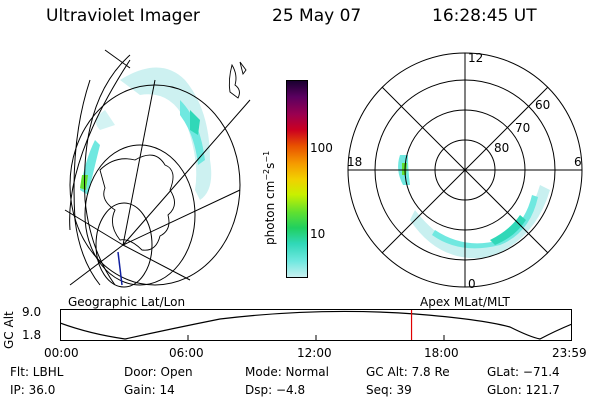 Image resolution: width=600 pixels, height=400 pixels. What do you see at coordinates (120, 268) in the screenshot?
I see `footprint-line` at bounding box center [120, 268].